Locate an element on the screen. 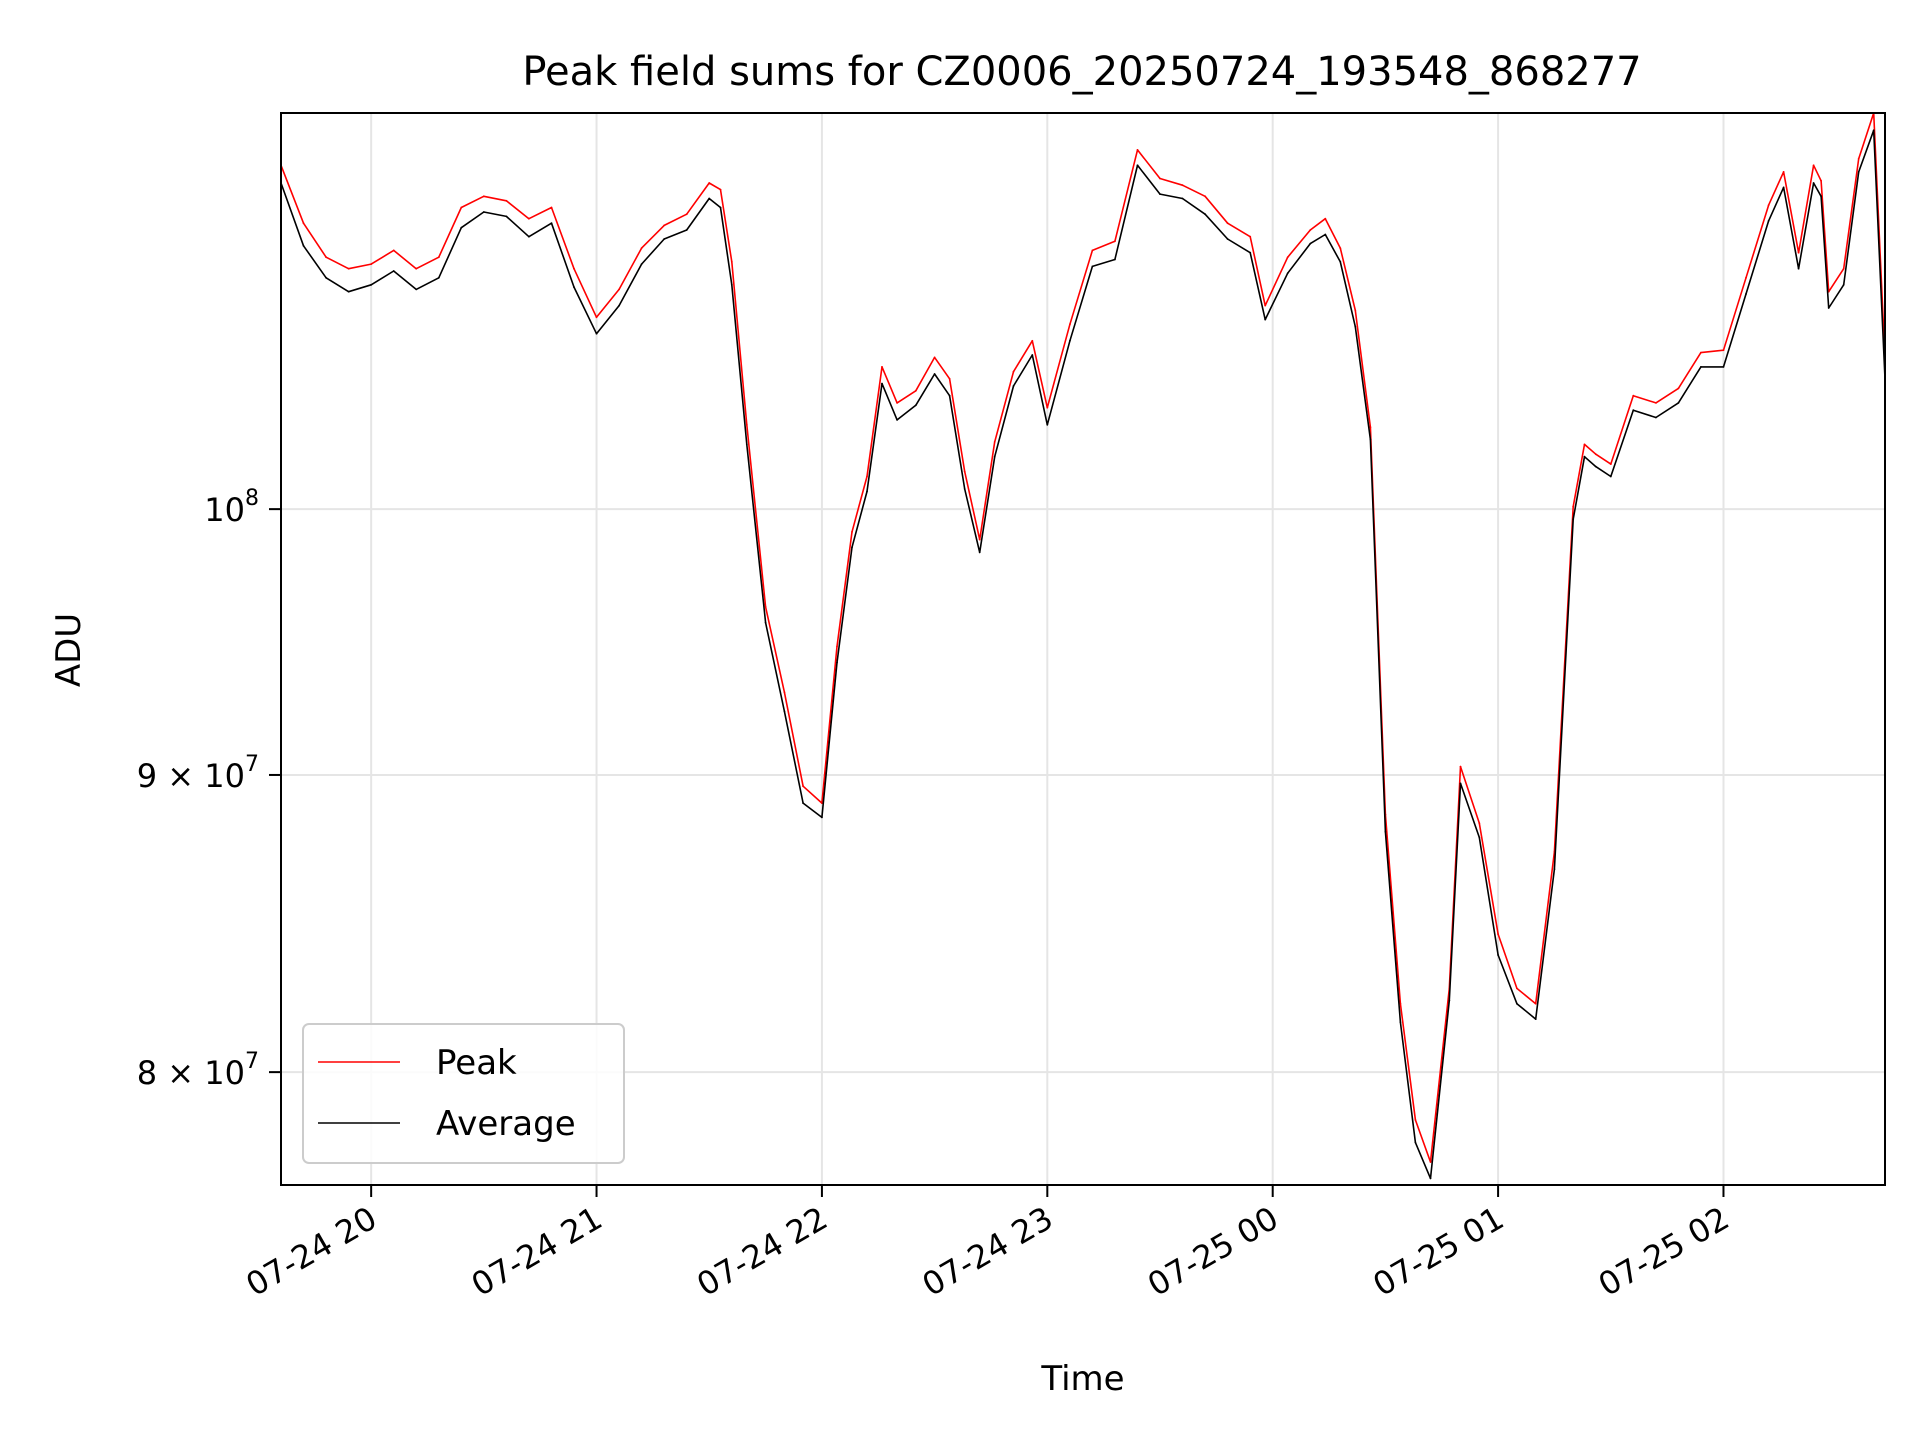  y-axis: 8 × 107 9 × 107 108 is located at coordinates (209, 789).